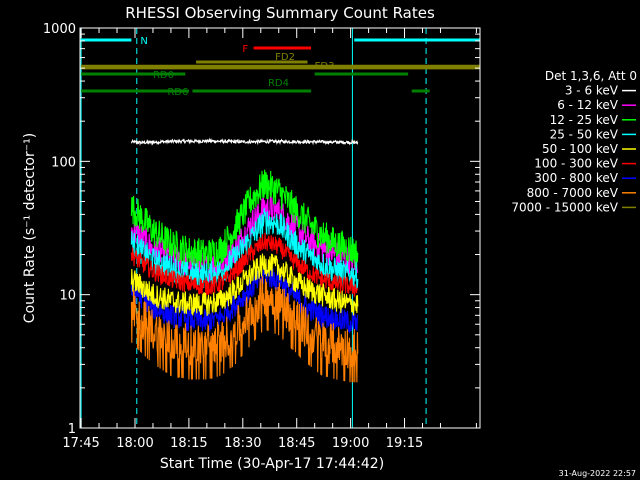 Image resolution: width=640 pixels, height=480 pixels. What do you see at coordinates (242, 443) in the screenshot?
I see `x-tick-label: 18:30` at bounding box center [242, 443].